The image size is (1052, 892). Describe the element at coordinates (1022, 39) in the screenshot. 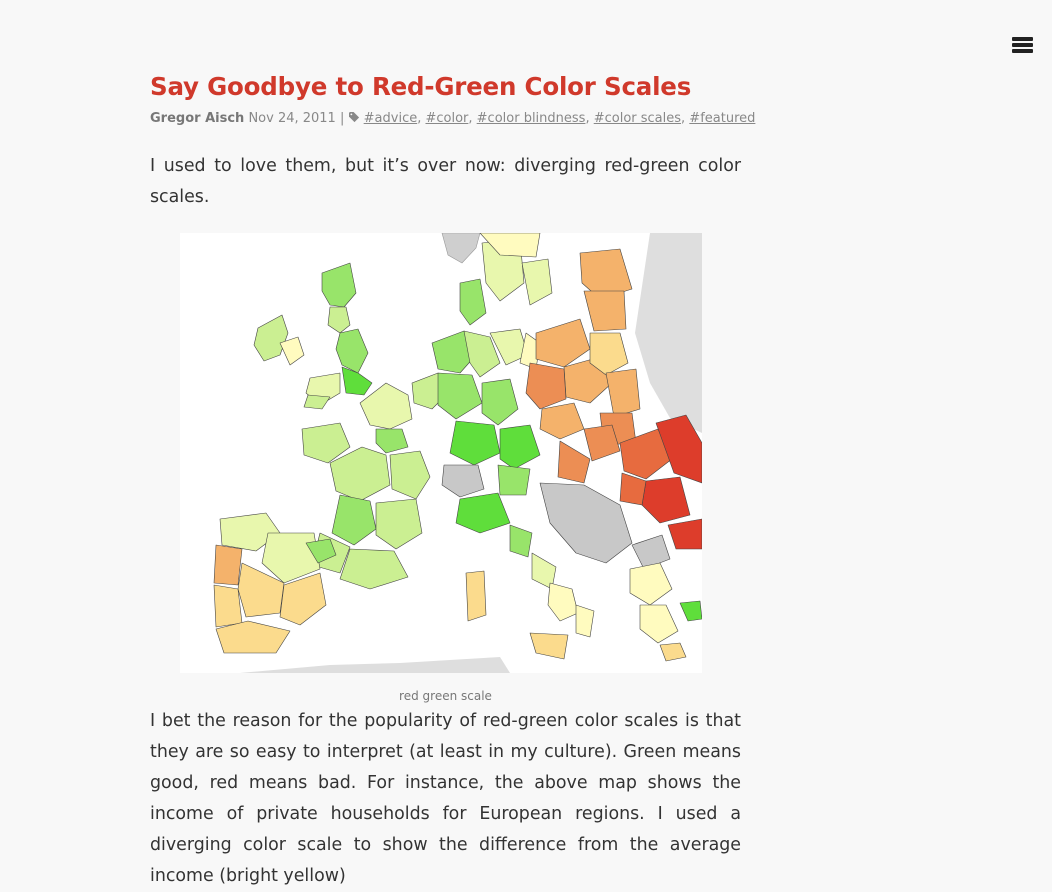

I see `hamburger-menu-icon` at that location.